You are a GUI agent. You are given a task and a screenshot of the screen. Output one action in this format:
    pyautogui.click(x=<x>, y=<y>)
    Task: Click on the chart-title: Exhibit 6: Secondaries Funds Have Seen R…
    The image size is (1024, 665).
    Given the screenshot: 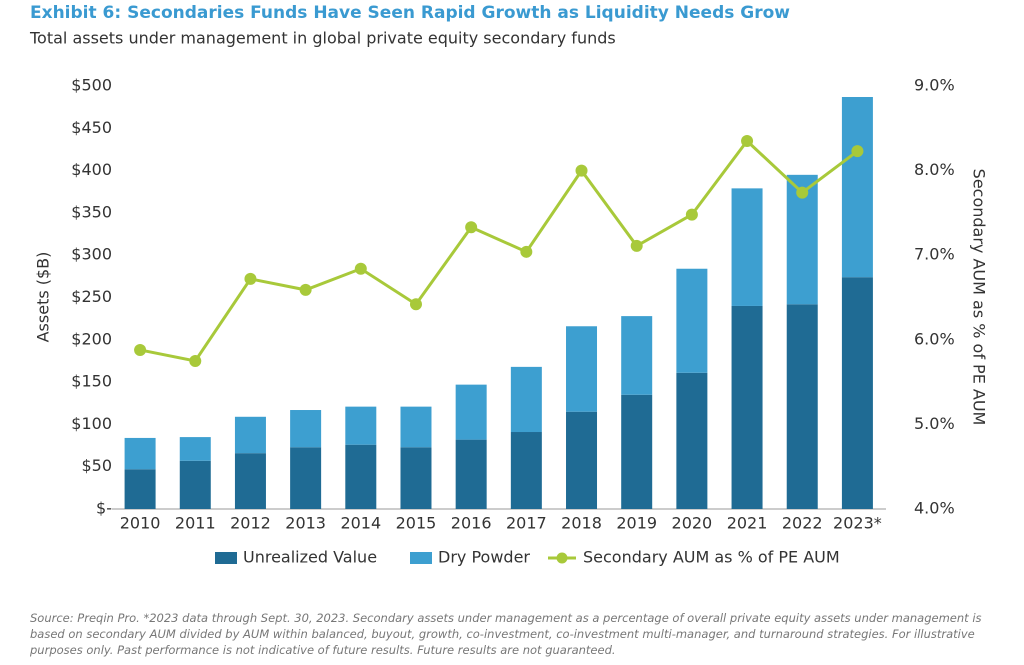 What is the action you would take?
    pyautogui.click(x=410, y=13)
    